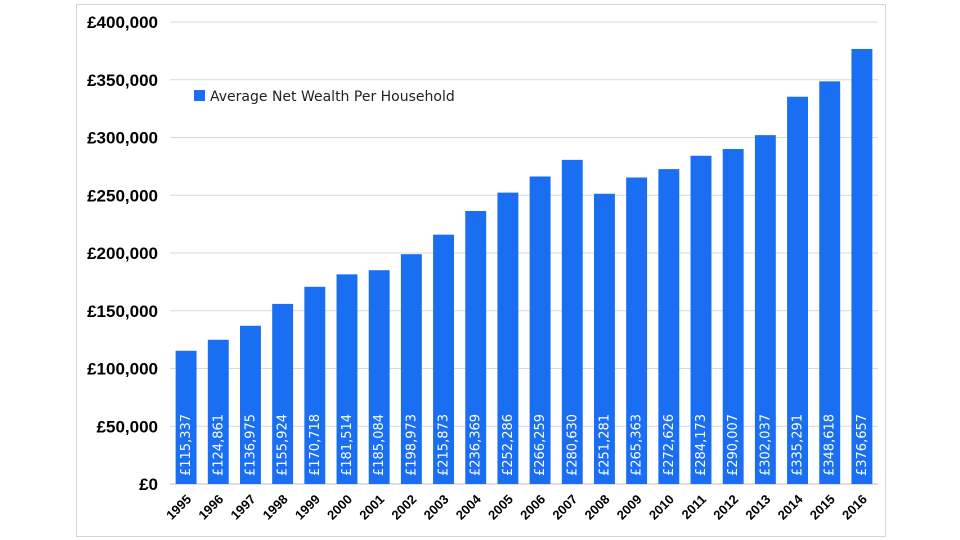 This screenshot has height=540, width=960. Describe the element at coordinates (243, 507) in the screenshot. I see `x-tick-label: 1997` at that location.